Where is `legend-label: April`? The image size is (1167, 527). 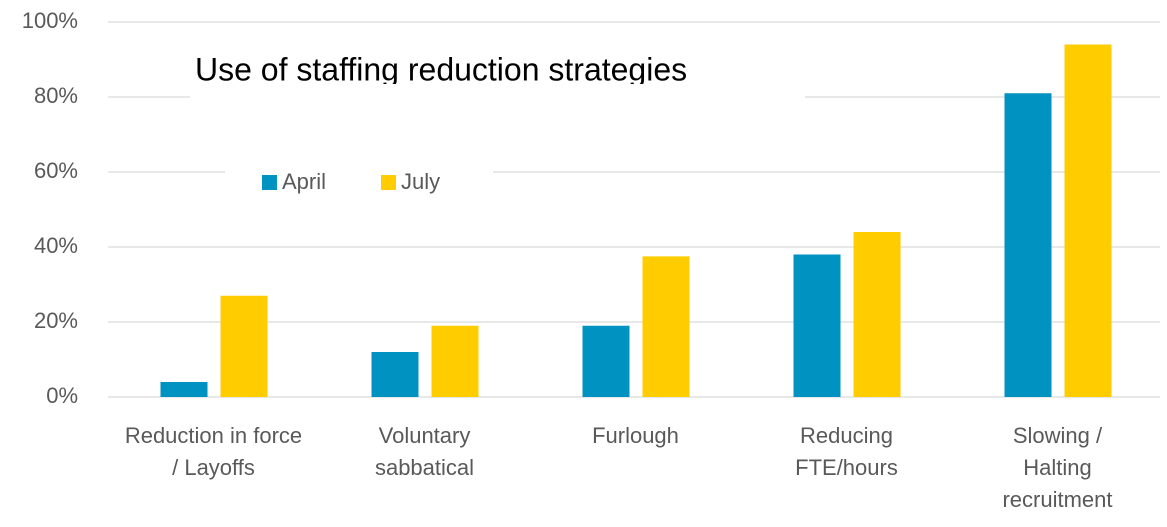 legend-label: April is located at coordinates (304, 181).